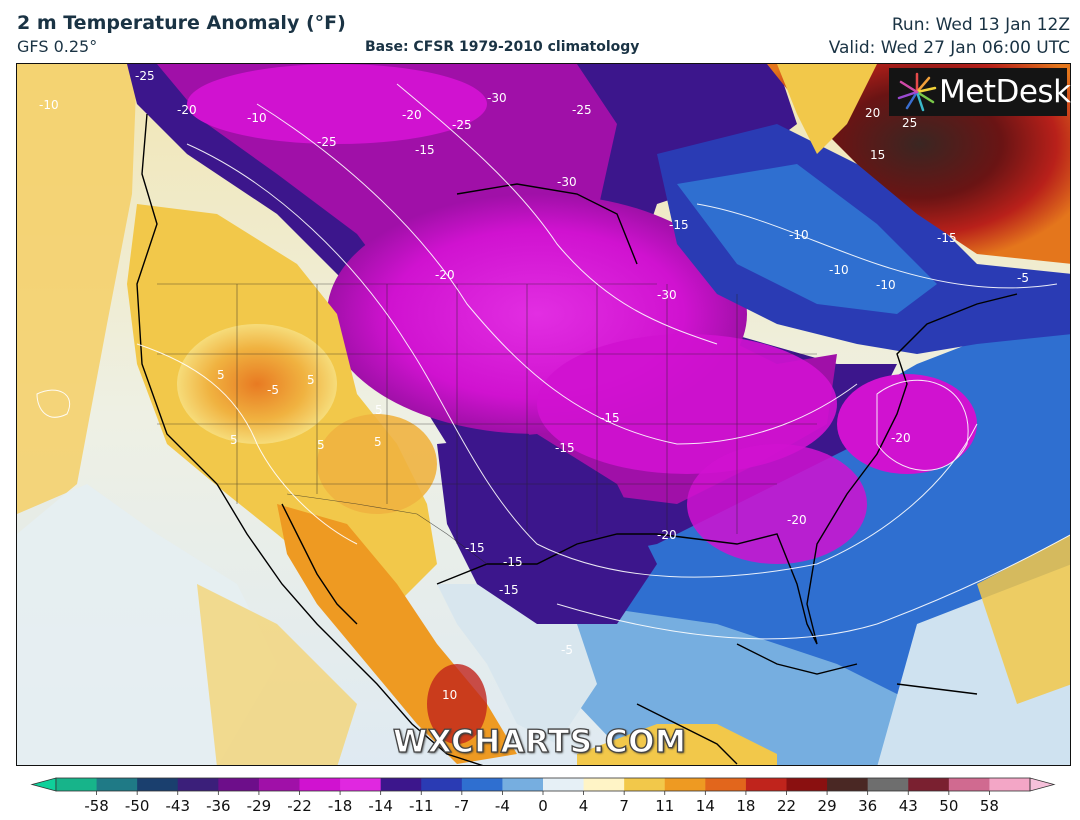 The width and height of the screenshot is (1080, 820). Describe the element at coordinates (908, 806) in the screenshot. I see `colorbar-tick-label: 43` at that location.